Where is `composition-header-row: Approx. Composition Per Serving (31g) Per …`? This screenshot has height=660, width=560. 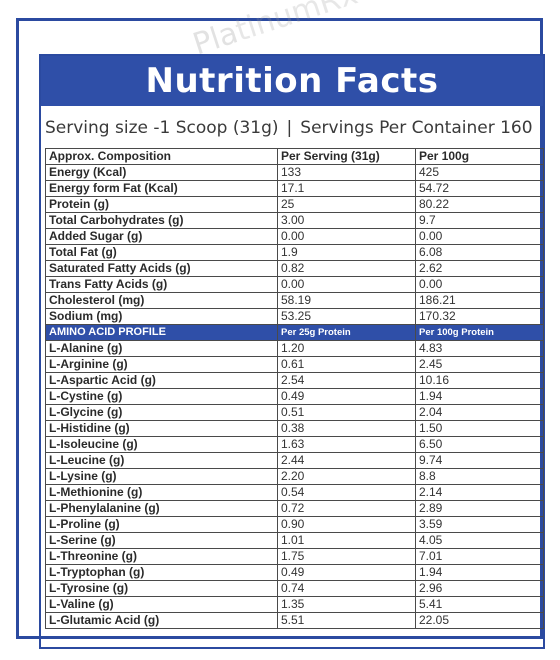 composition-header-row: Approx. Composition Per Serving (31g) Per … is located at coordinates (294, 156).